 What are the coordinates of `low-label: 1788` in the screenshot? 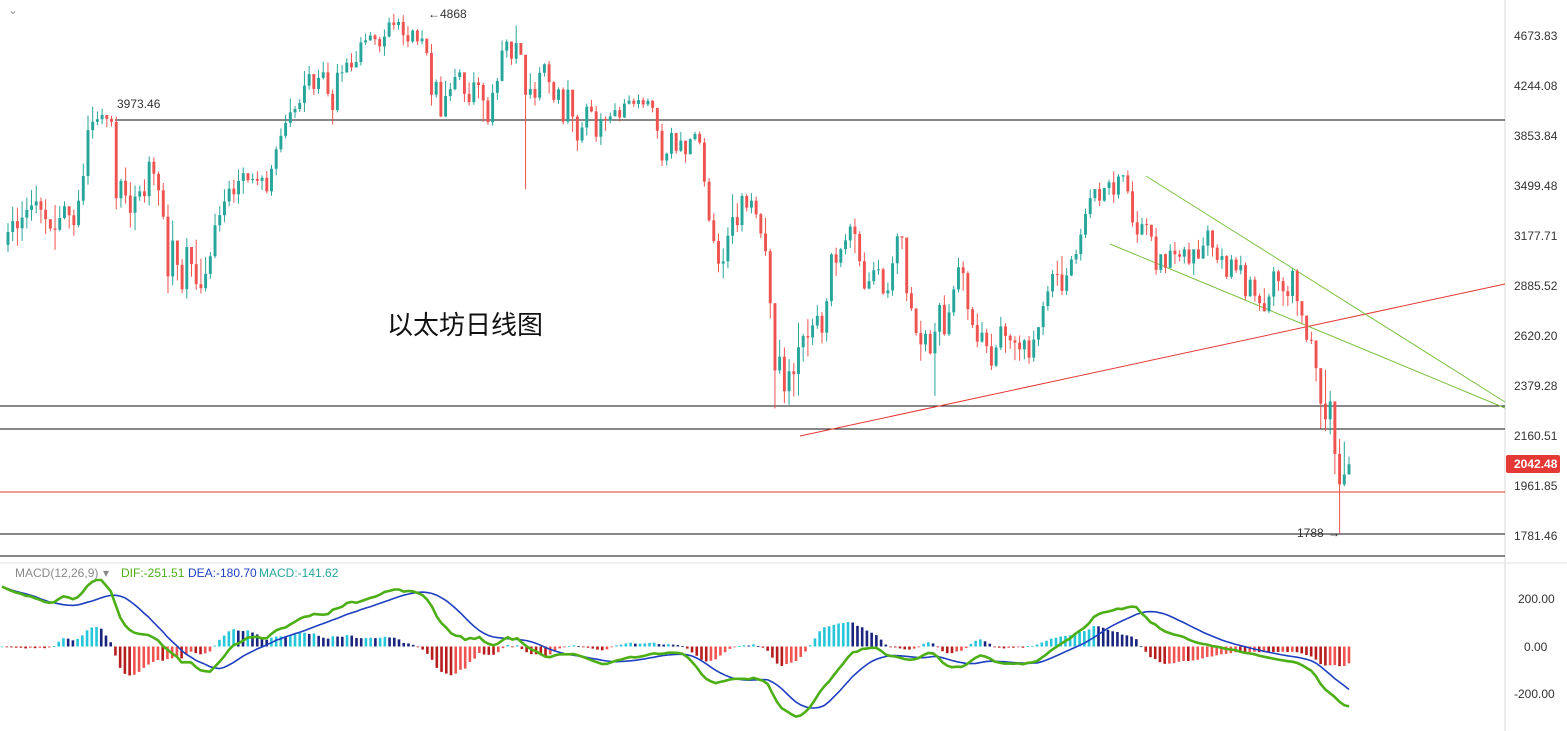 It's located at (1310, 533).